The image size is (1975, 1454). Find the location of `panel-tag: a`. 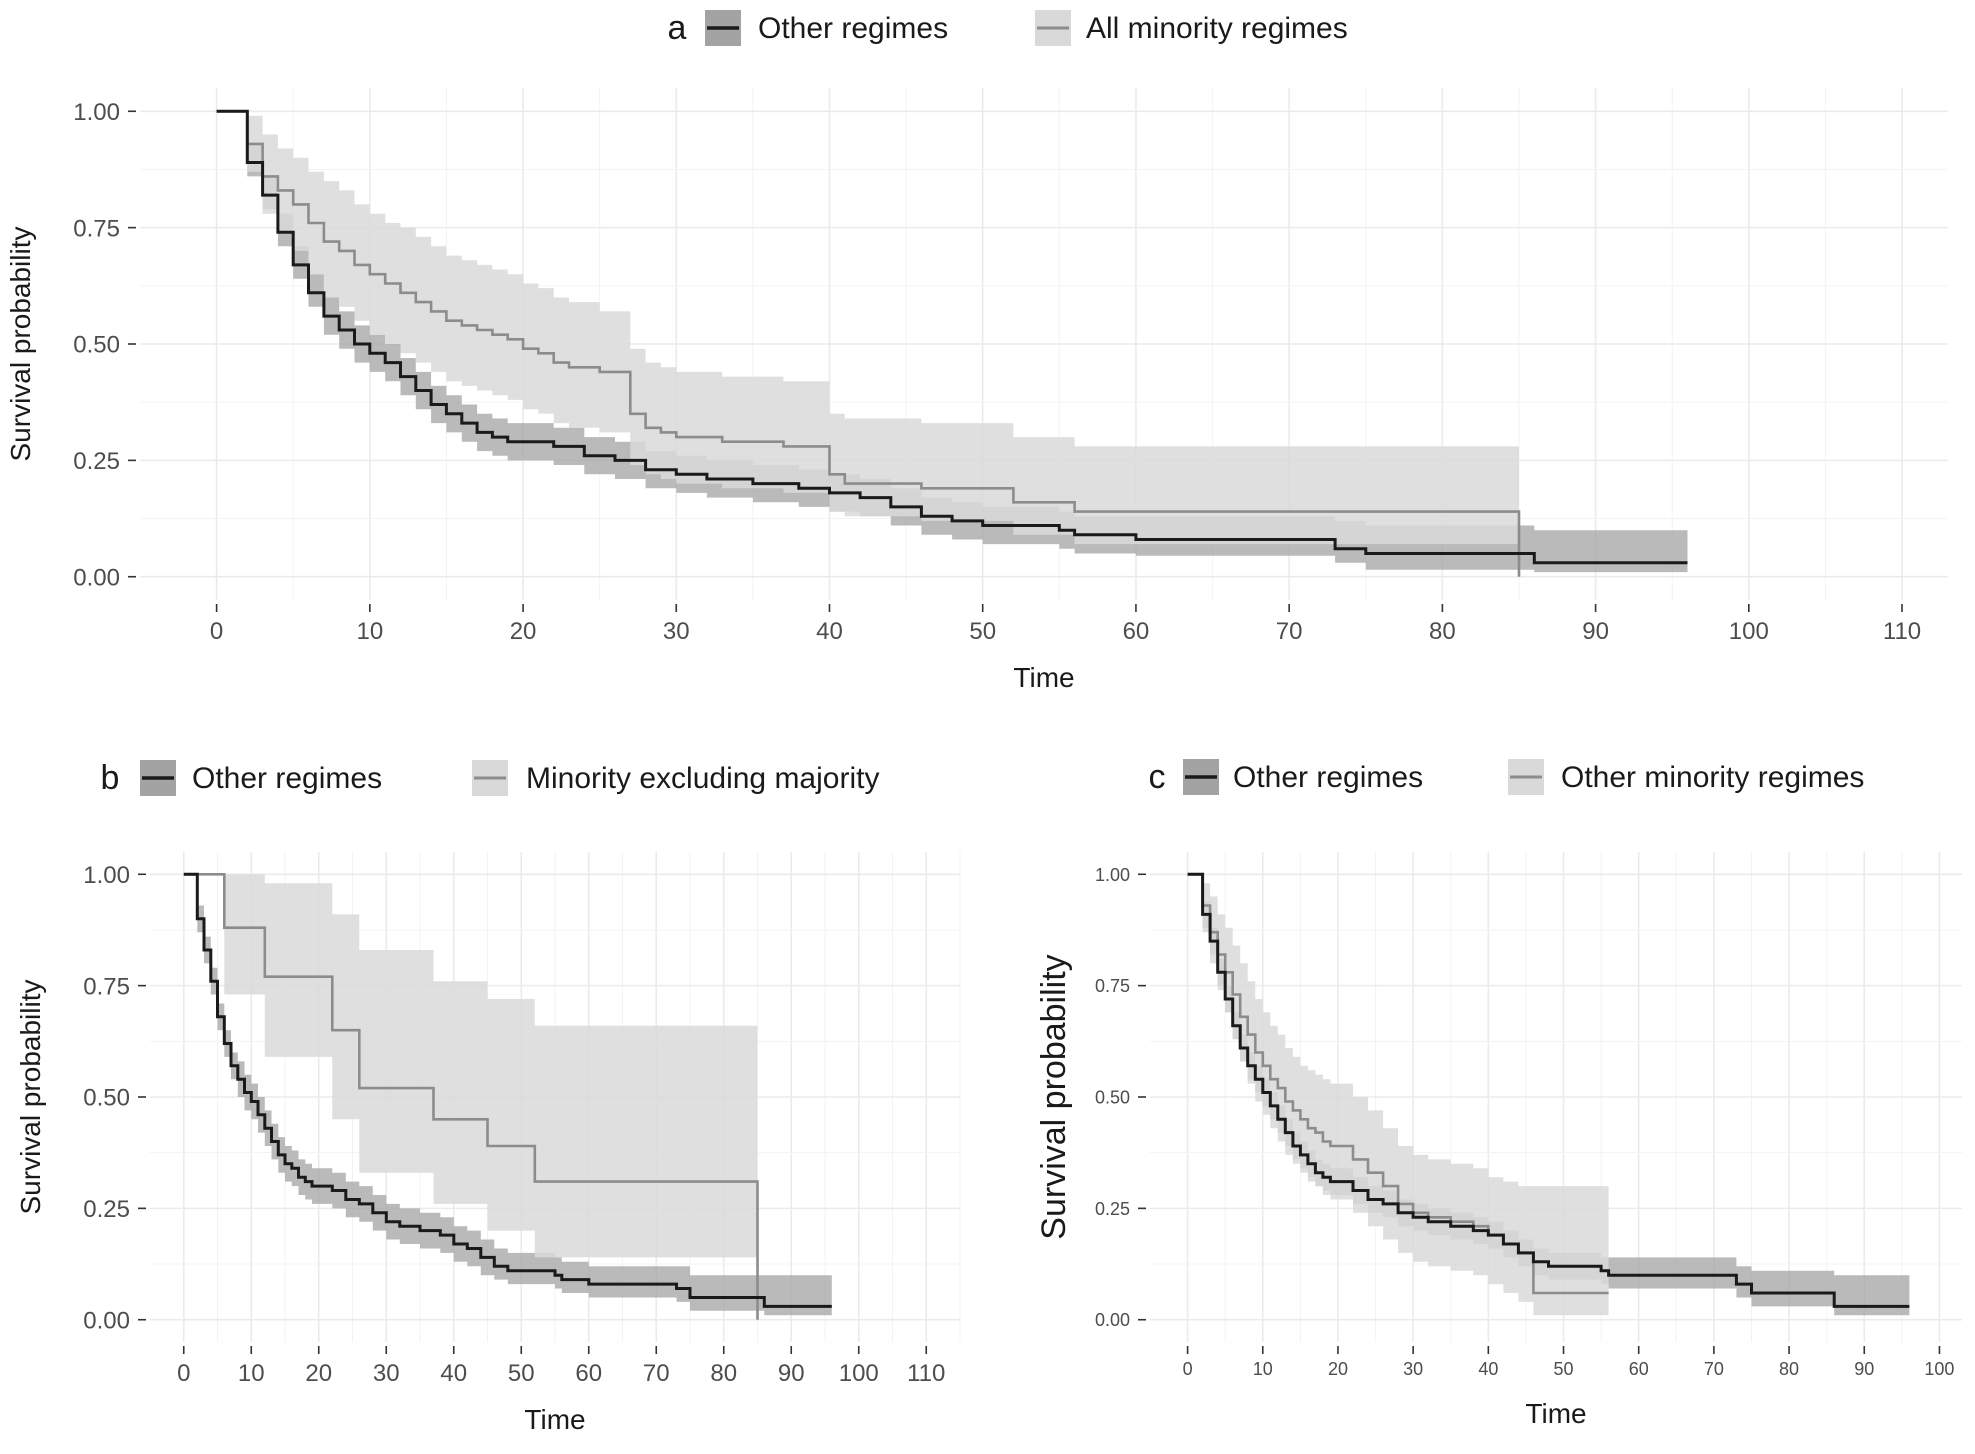

panel-tag: a is located at coordinates (677, 28).